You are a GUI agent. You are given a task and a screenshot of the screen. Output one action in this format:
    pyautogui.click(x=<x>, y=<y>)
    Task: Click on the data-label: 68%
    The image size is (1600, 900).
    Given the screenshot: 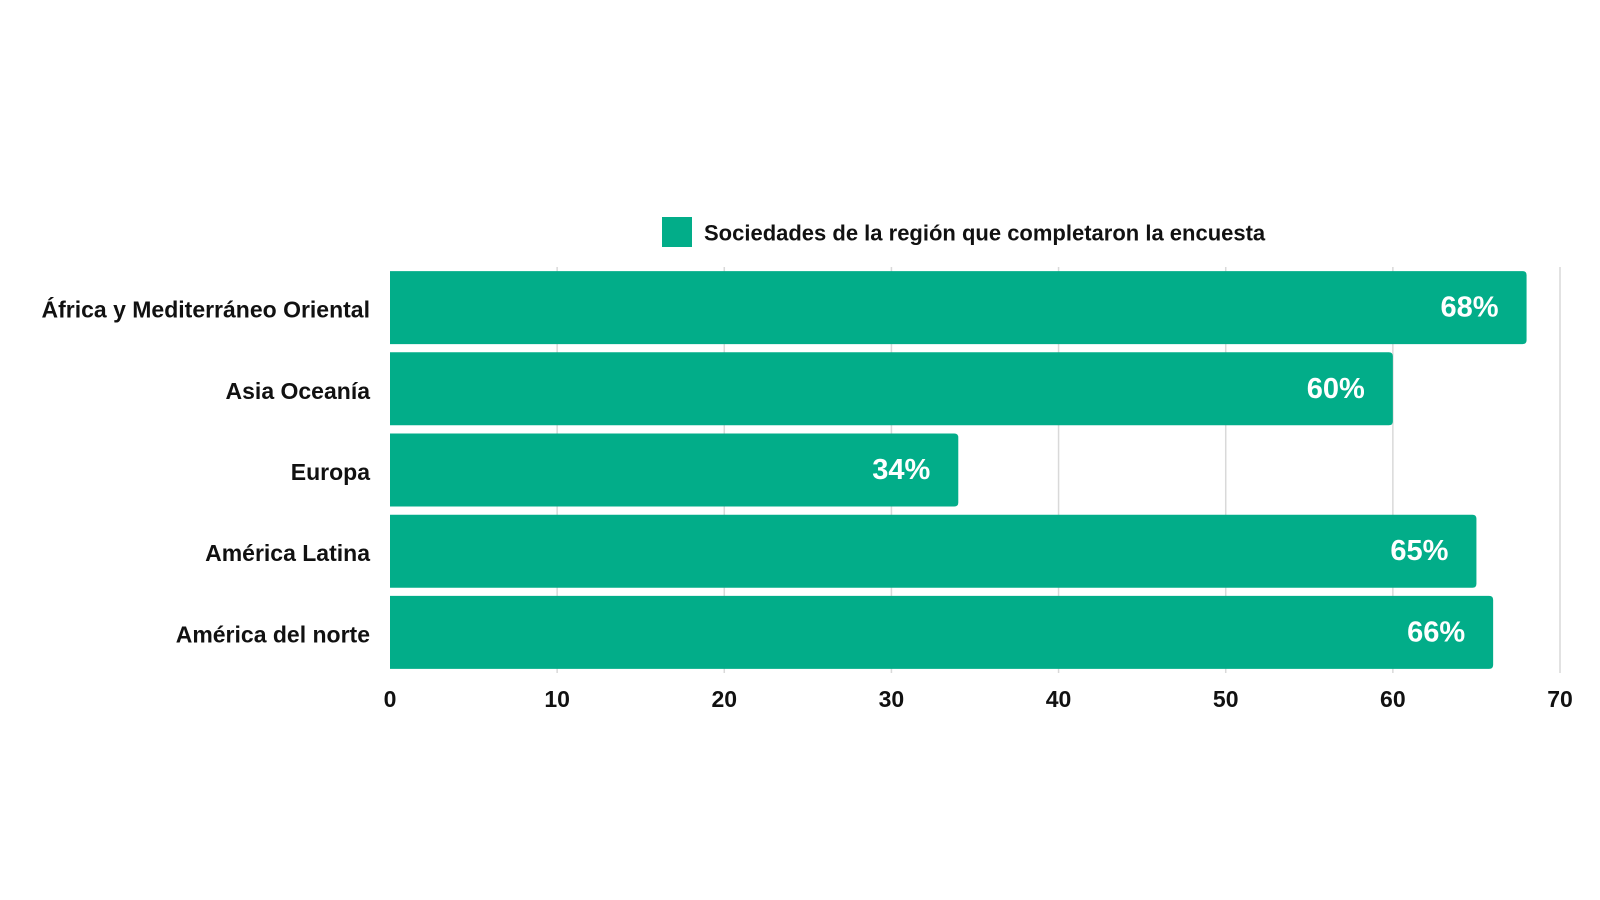 What is the action you would take?
    pyautogui.click(x=1470, y=308)
    